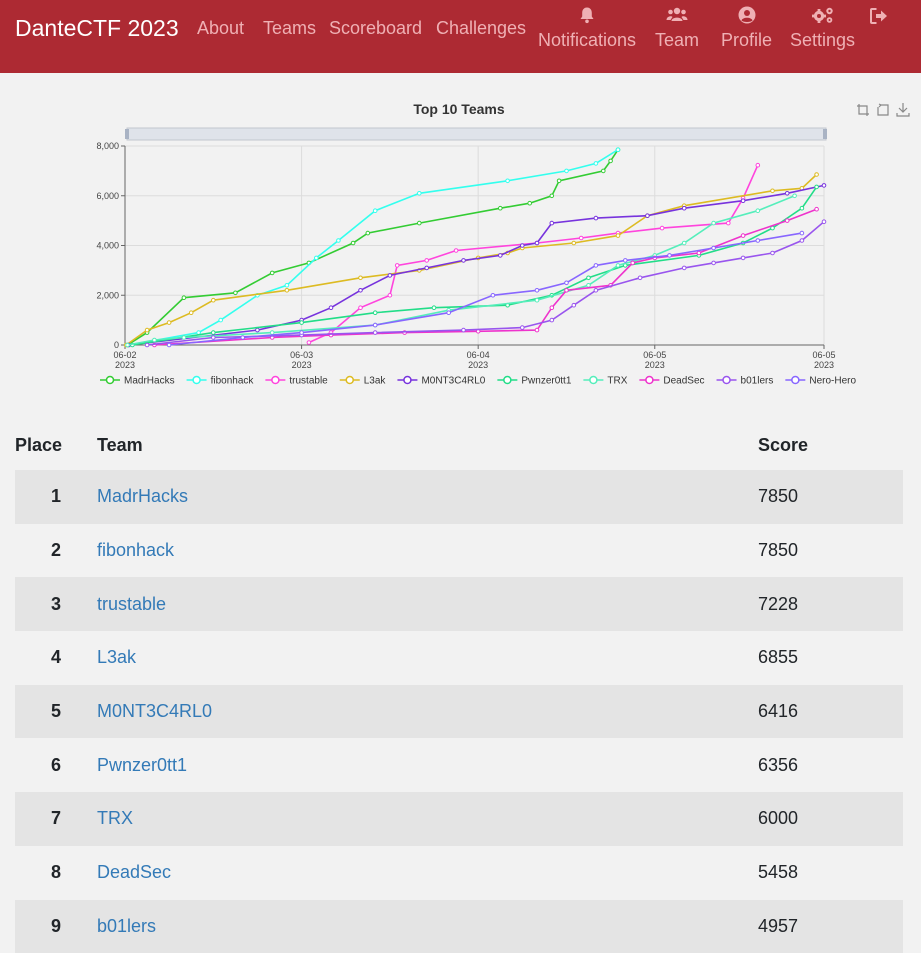 The width and height of the screenshot is (921, 953). I want to click on nav-team: Team, so click(677, 28).